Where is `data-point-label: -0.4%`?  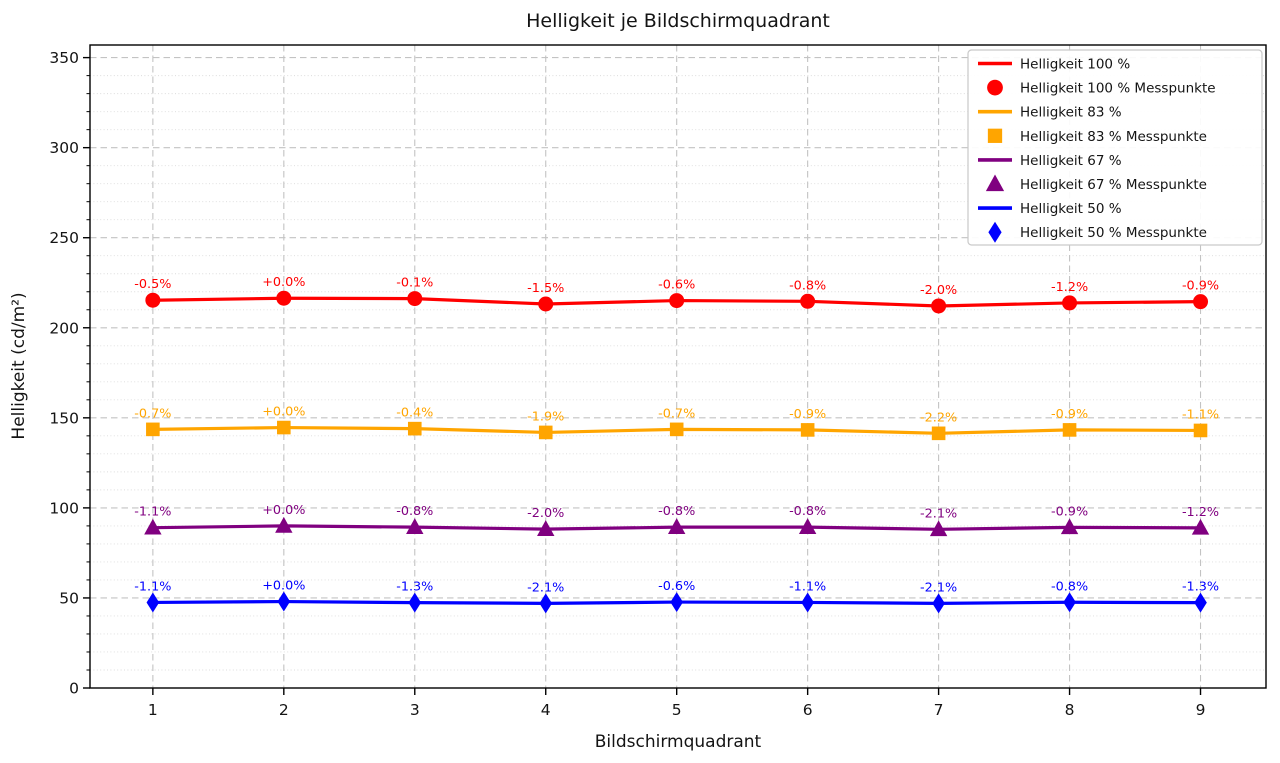 data-point-label: -0.4% is located at coordinates (414, 413).